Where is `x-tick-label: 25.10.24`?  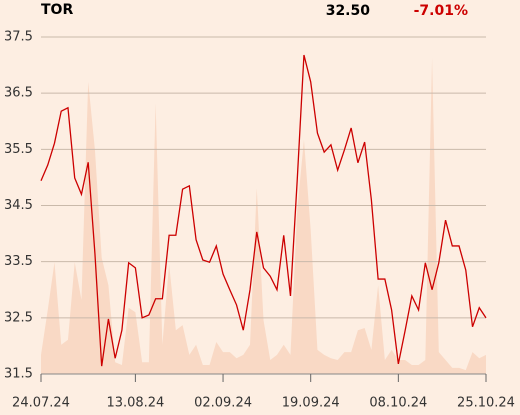
x-tick-label: 25.10.24 is located at coordinates (486, 403).